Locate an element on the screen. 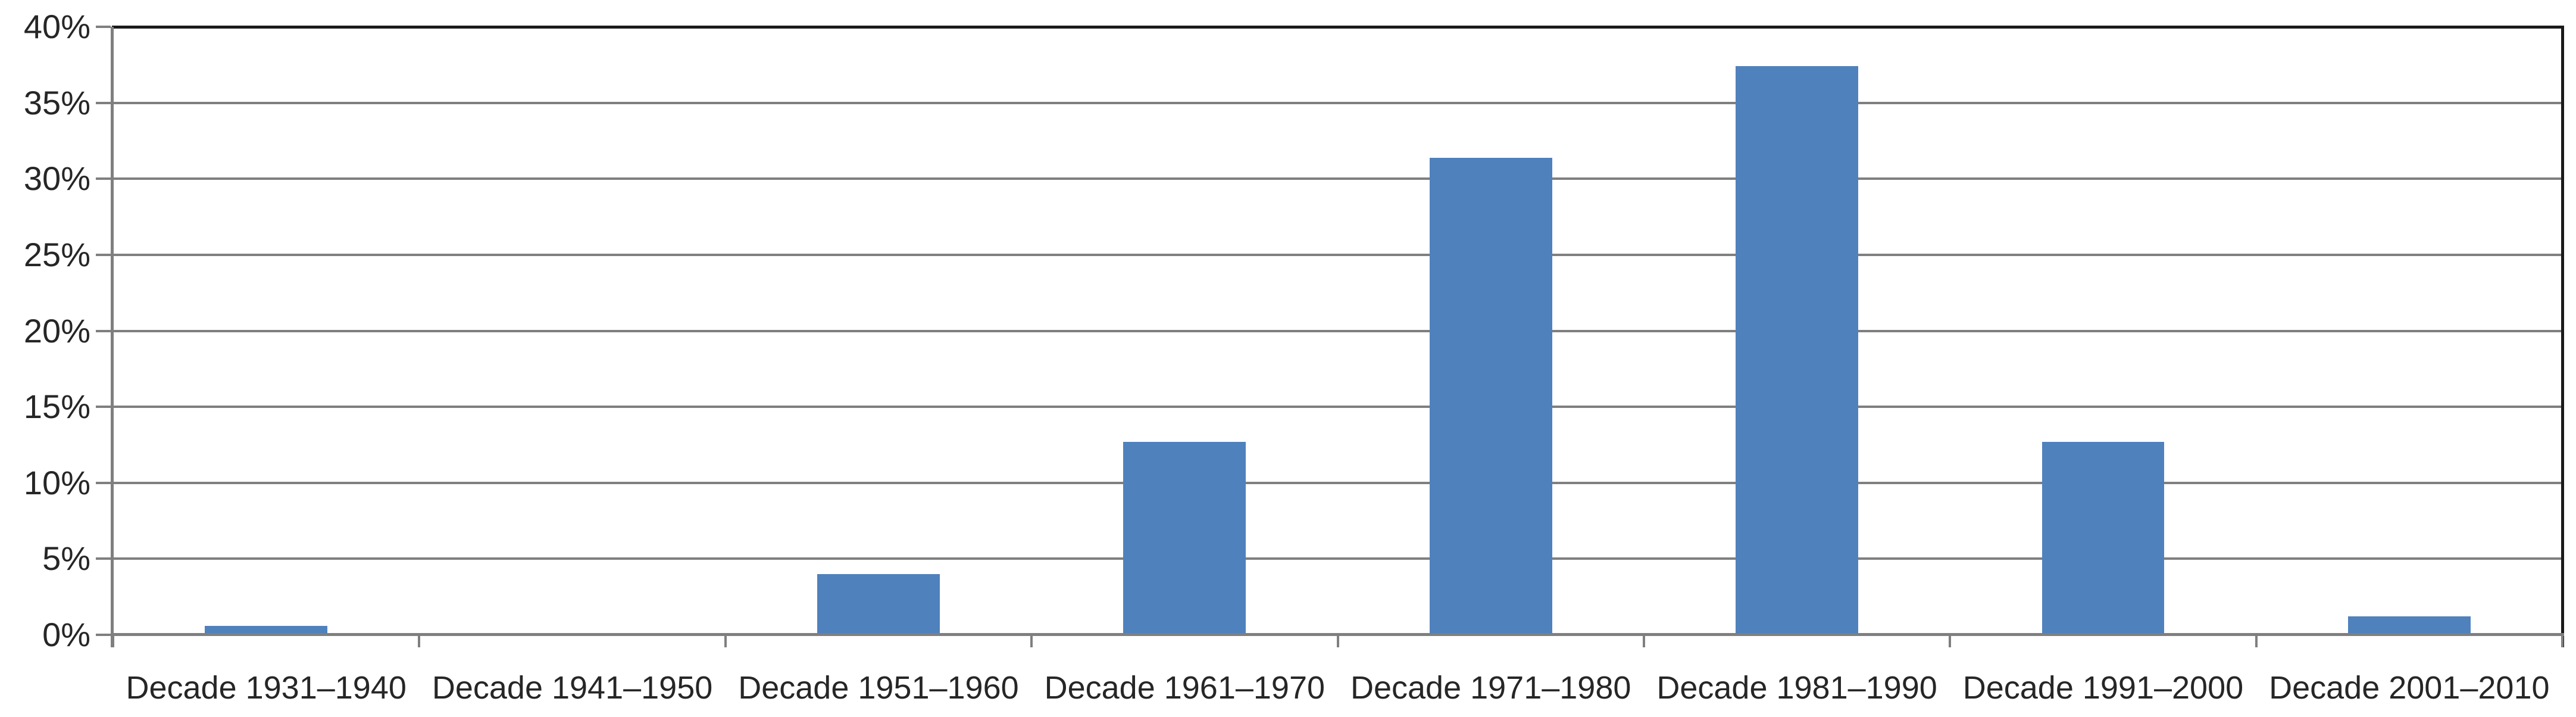 The width and height of the screenshot is (2576, 717). x-tick-label: Decade 1971–1980 is located at coordinates (1490, 688).